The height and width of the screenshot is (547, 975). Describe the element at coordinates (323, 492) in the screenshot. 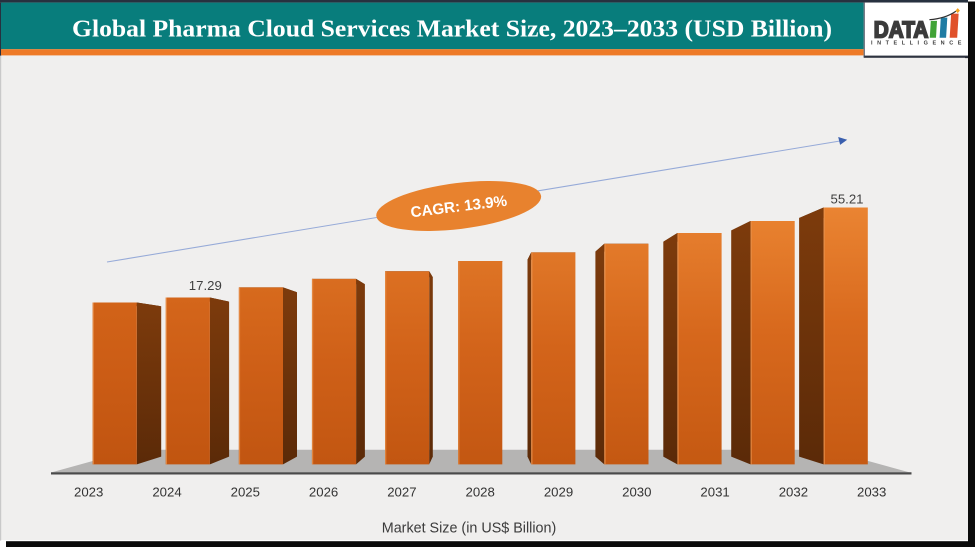

I see `svg-text: 2026` at that location.